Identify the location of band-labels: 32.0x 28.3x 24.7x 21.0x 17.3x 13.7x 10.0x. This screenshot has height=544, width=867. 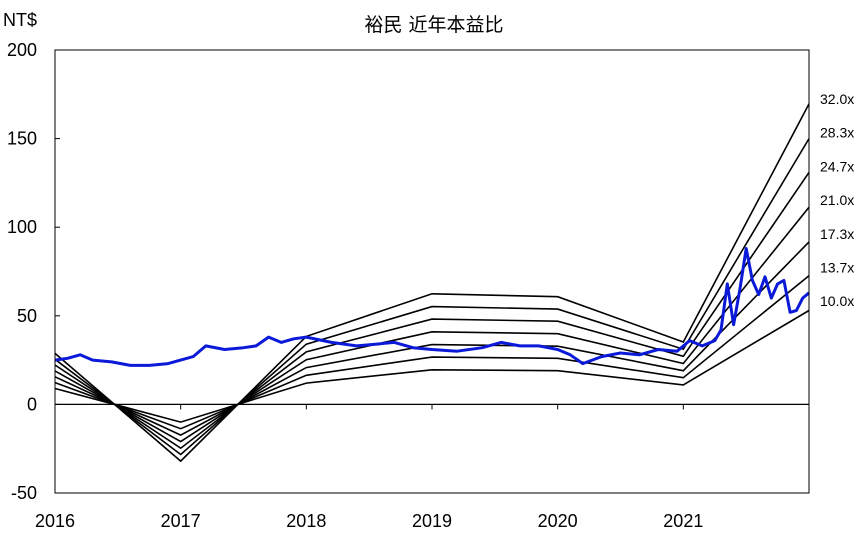
(837, 200).